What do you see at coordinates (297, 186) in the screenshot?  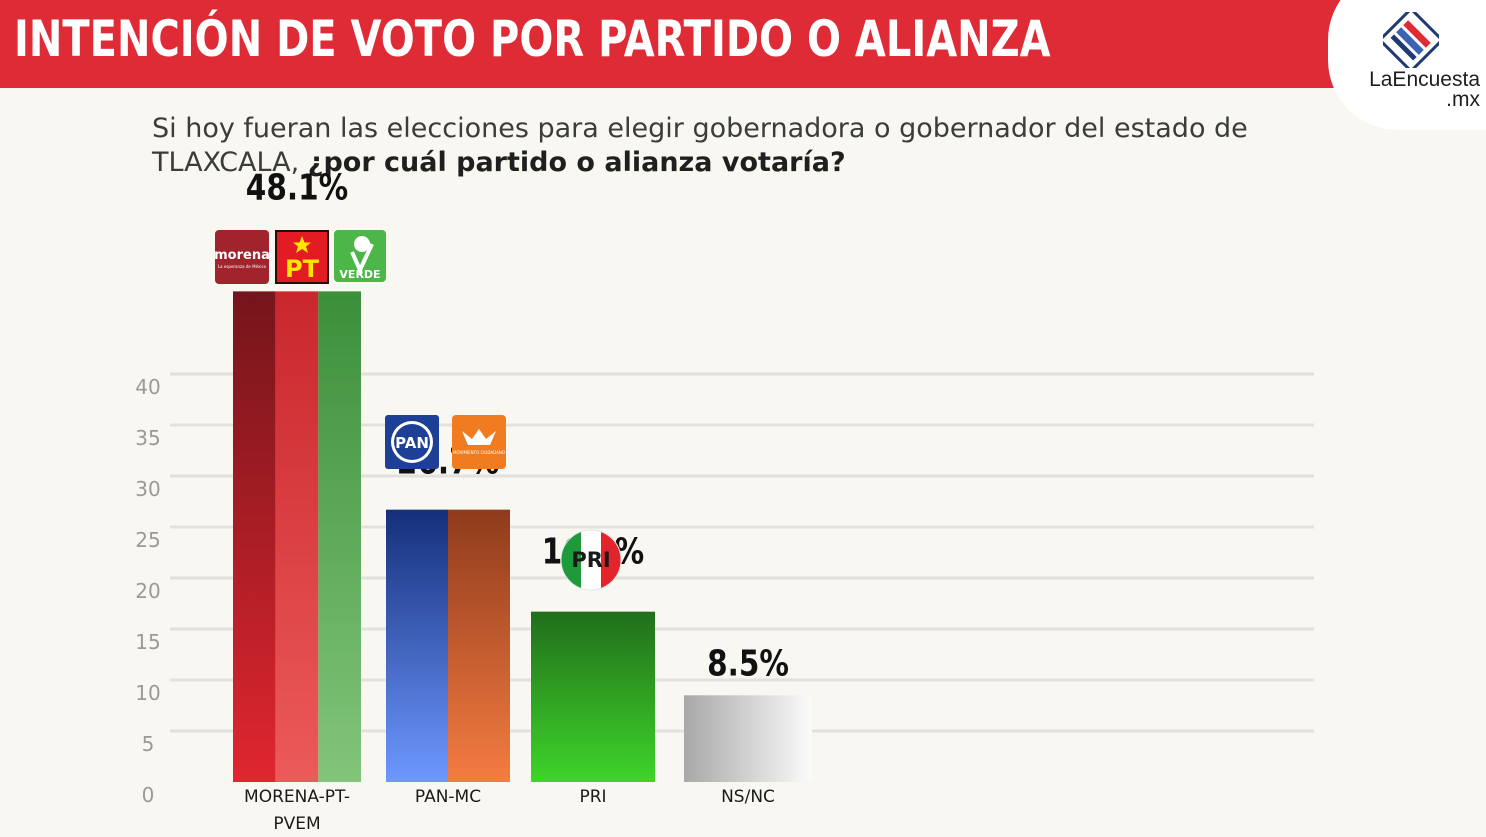 I see `value-label: 48.1%` at bounding box center [297, 186].